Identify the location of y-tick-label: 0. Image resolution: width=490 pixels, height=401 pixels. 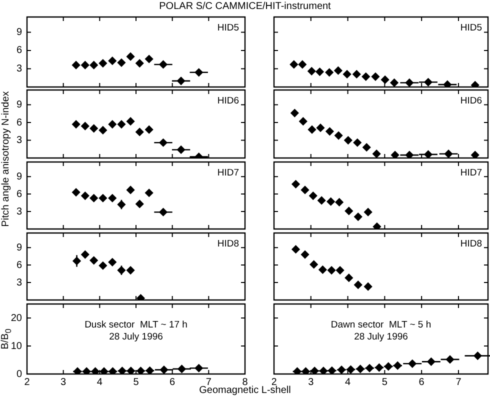
(19, 374).